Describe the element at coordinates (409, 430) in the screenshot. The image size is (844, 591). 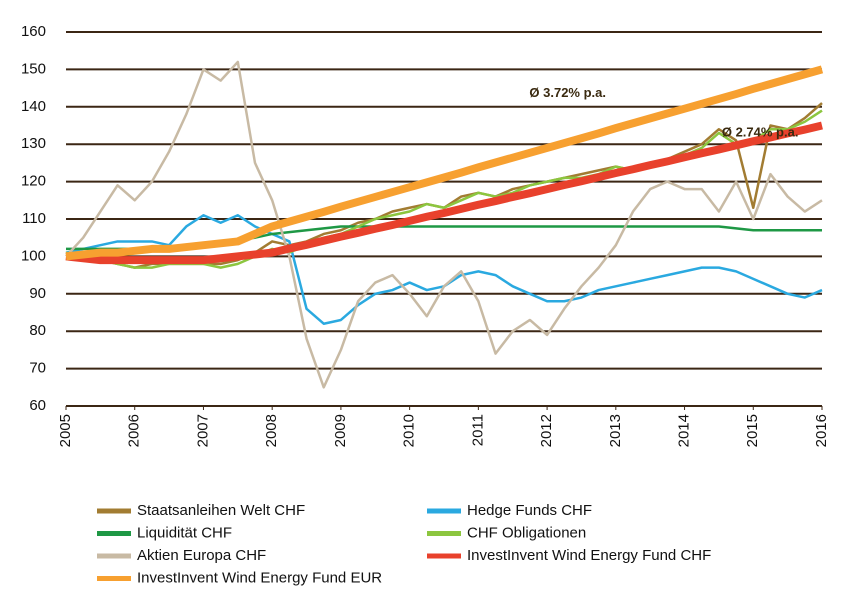
I see `x-tick-label: 2010` at that location.